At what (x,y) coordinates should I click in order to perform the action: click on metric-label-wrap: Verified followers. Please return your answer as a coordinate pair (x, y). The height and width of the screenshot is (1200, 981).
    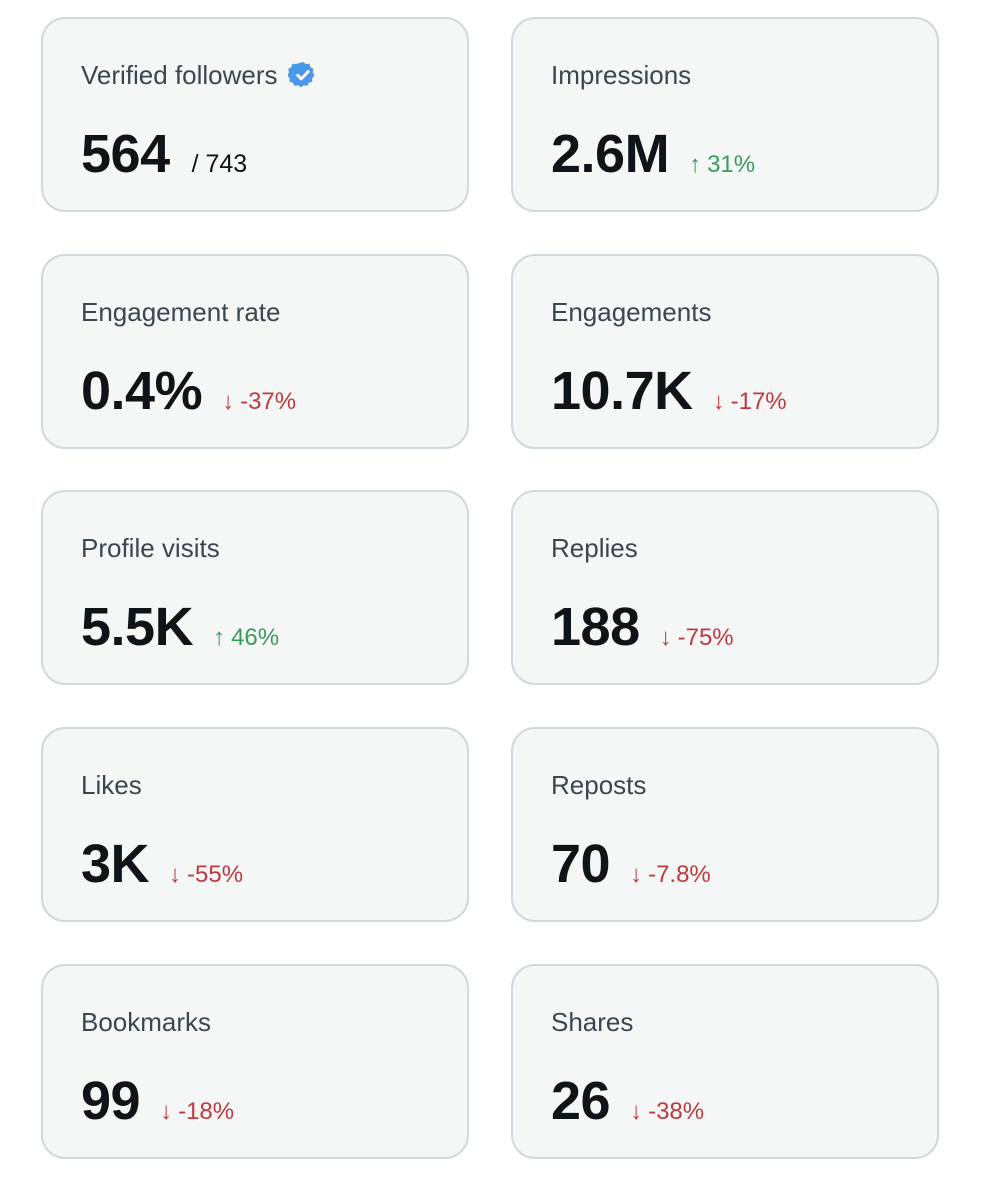
    Looking at the image, I should click on (199, 75).